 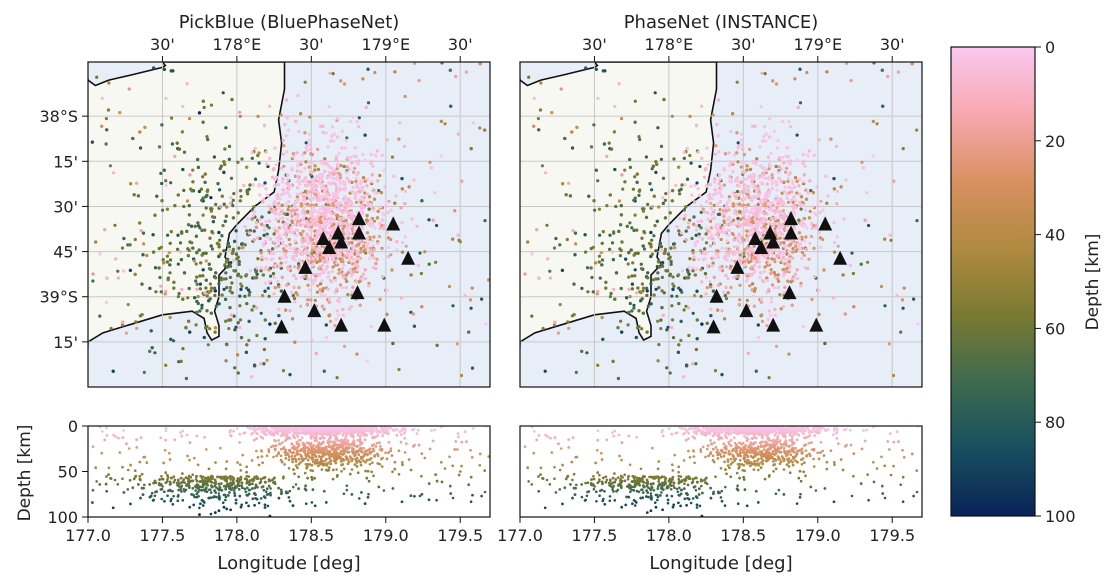 What do you see at coordinates (329, 246) in the screenshot?
I see `station-marker` at bounding box center [329, 246].